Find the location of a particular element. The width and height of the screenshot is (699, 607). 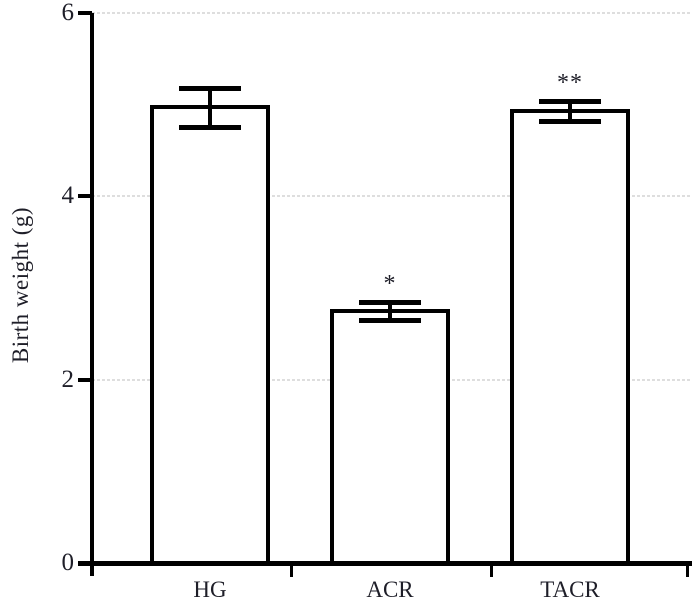

y-tick-label: 4 is located at coordinates (68, 196).